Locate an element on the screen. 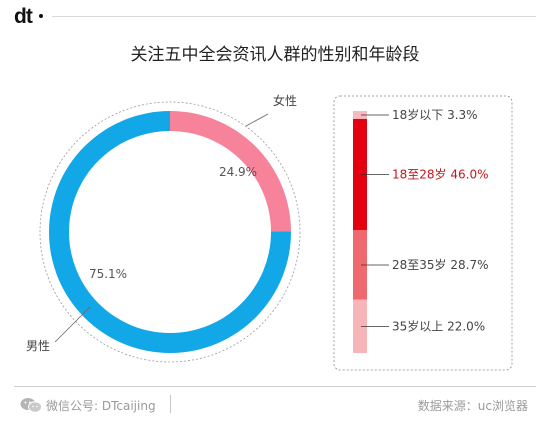 The width and height of the screenshot is (550, 424). donut-slice is located at coordinates (230, 171).